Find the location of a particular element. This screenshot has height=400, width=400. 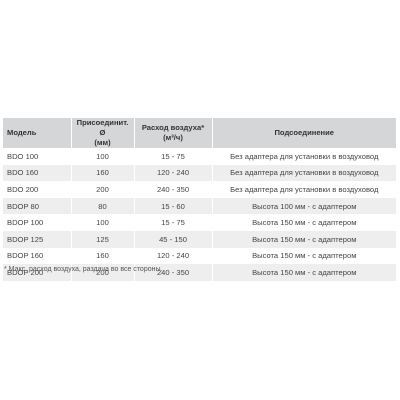

cell-model: BDO 100 is located at coordinates (37, 156).